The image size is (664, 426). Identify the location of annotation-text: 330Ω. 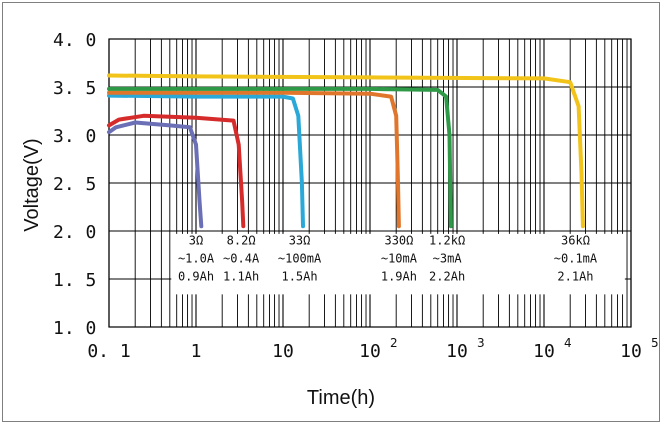
(398, 240).